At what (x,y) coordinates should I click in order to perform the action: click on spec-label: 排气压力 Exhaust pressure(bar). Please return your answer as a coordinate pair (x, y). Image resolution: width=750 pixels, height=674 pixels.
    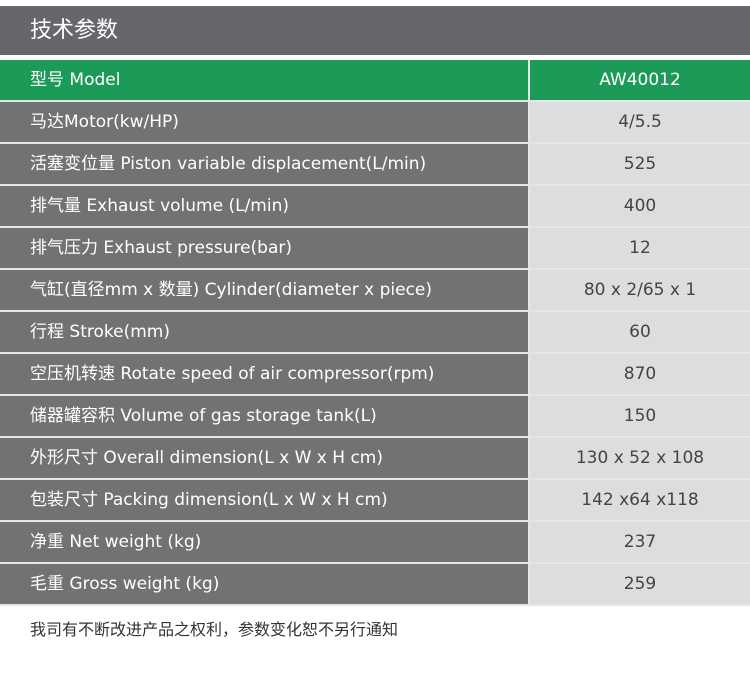
    Looking at the image, I should click on (265, 248).